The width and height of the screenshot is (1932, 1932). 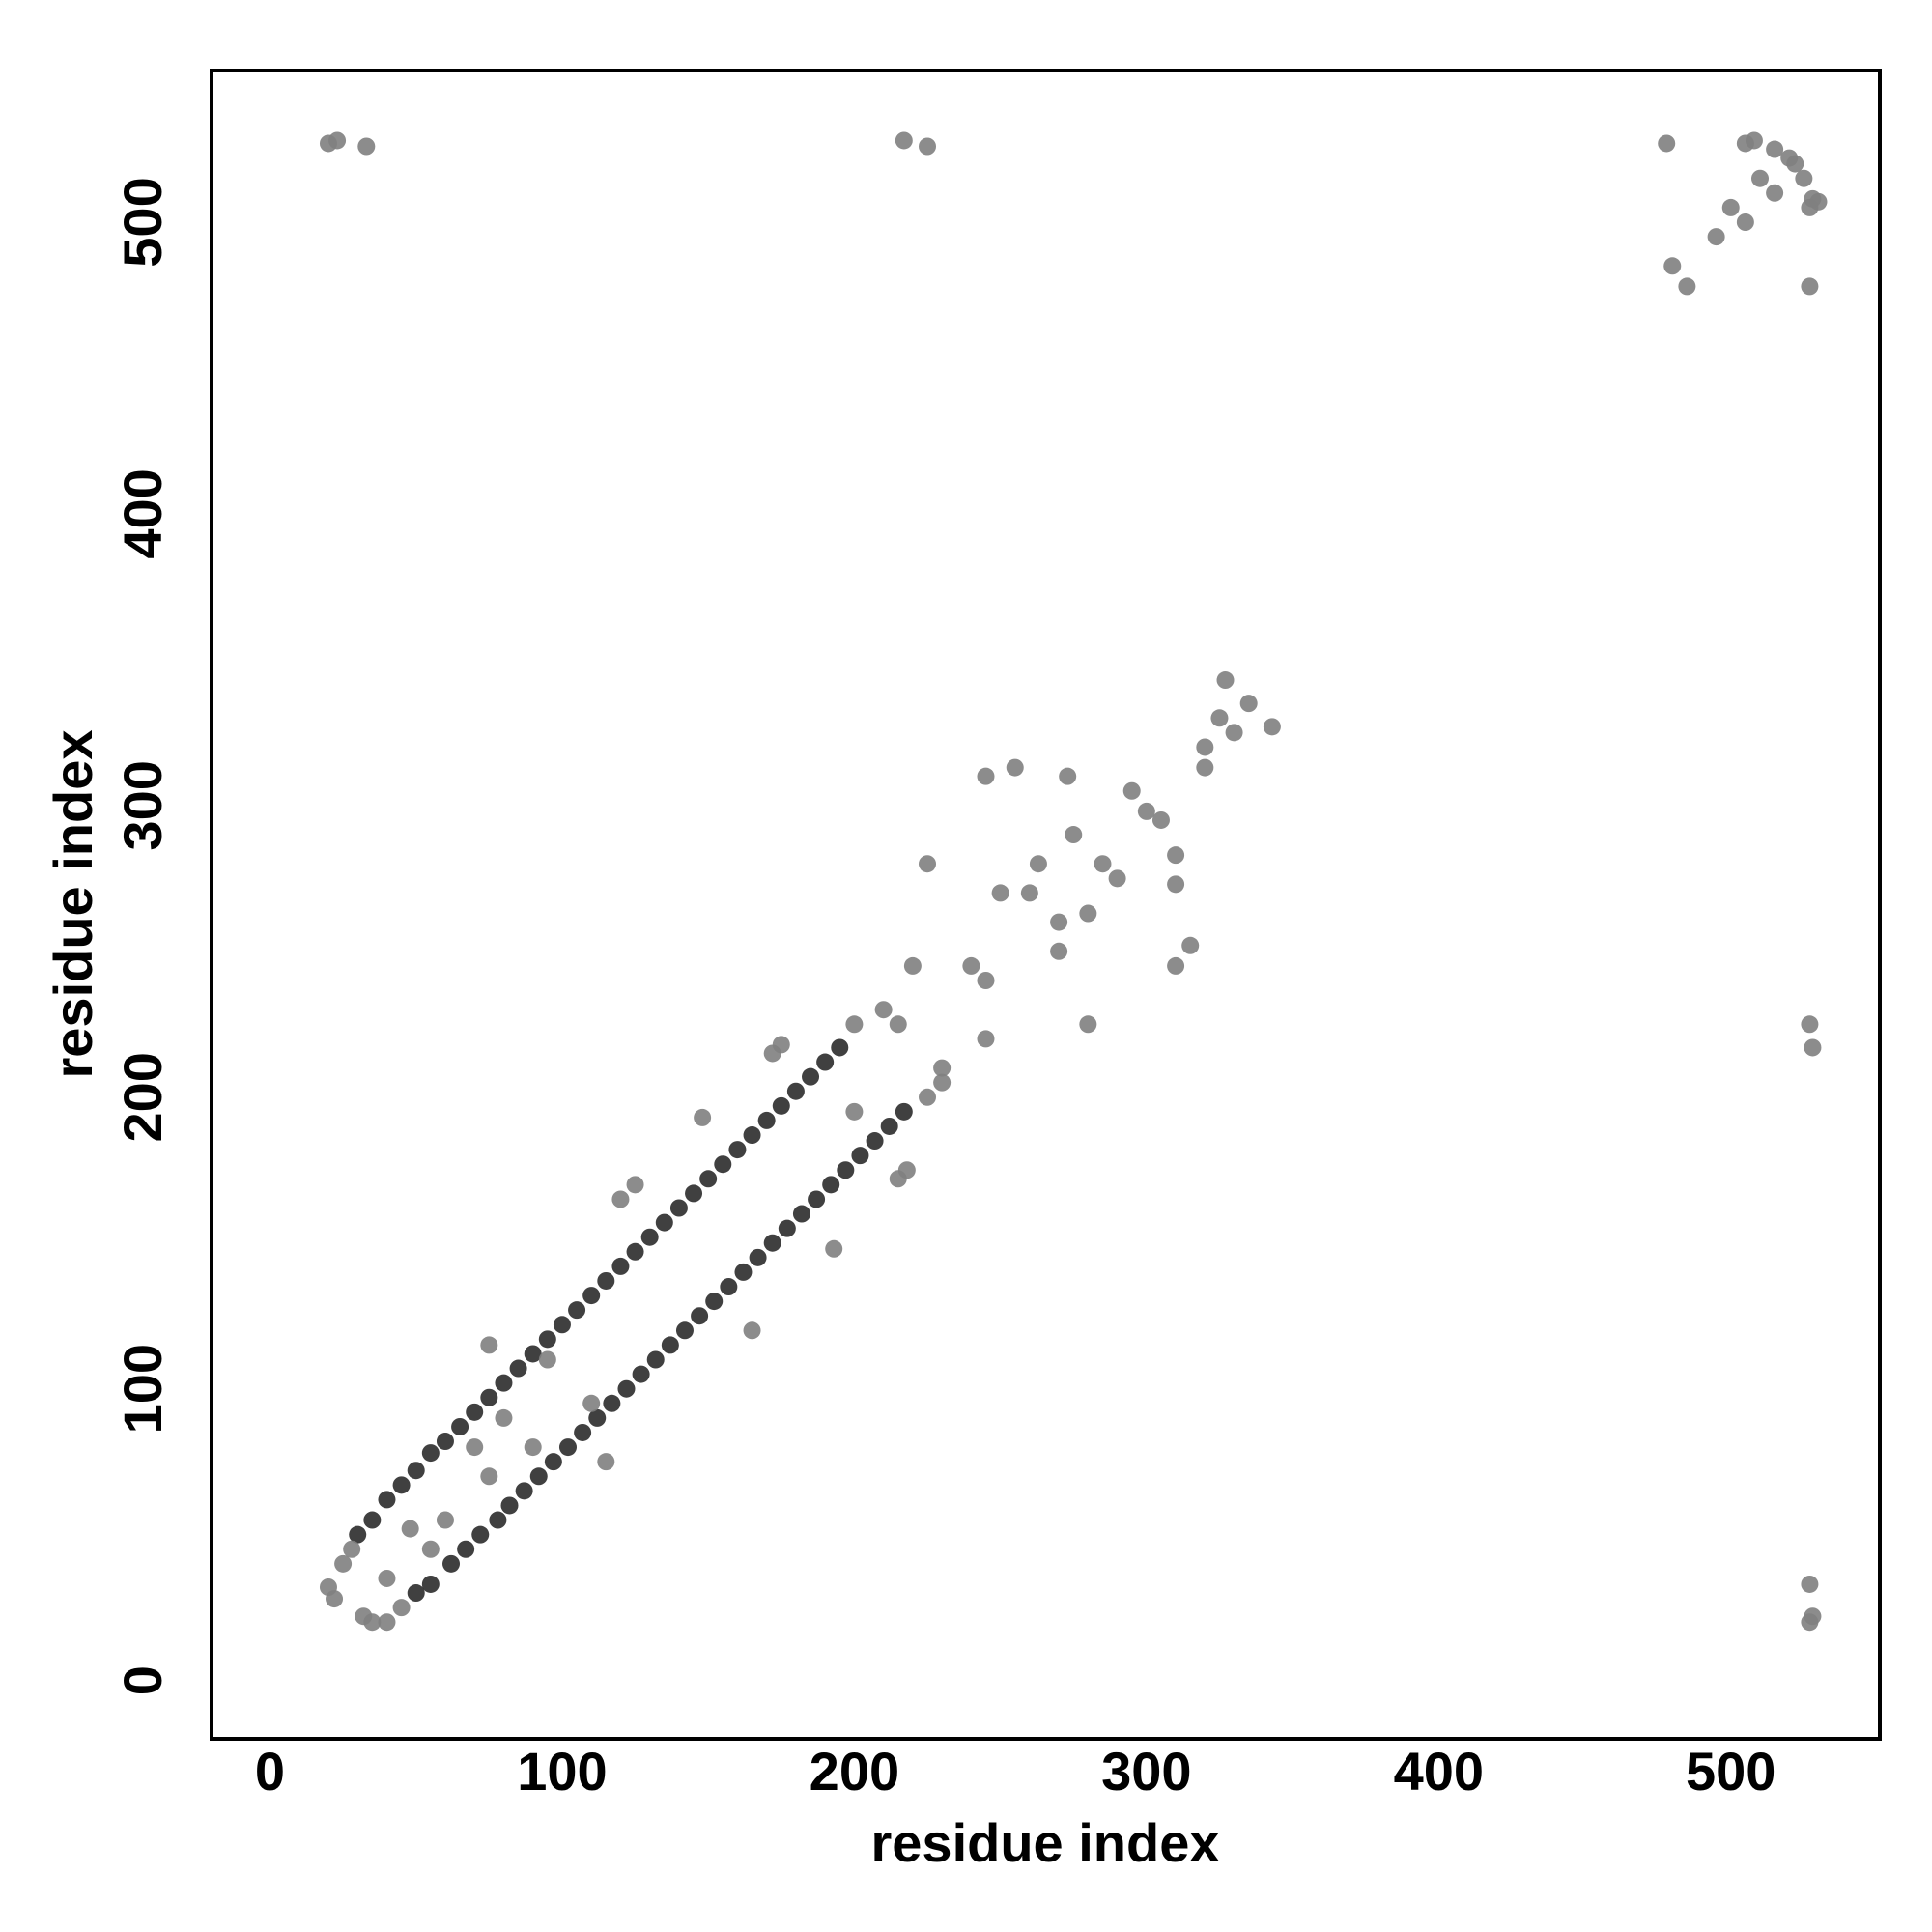 What do you see at coordinates (142, 805) in the screenshot?
I see `y-tick-label: 300` at bounding box center [142, 805].